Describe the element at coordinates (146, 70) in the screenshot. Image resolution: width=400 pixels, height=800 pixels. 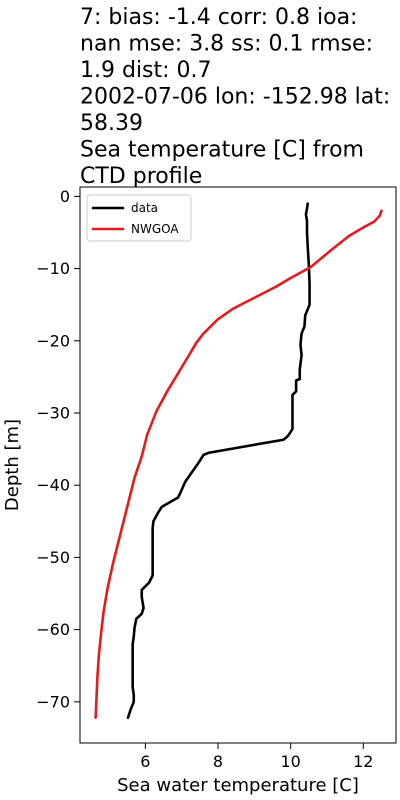
I see `chart-title-line-3: 1.9 dist: 0.7` at that location.